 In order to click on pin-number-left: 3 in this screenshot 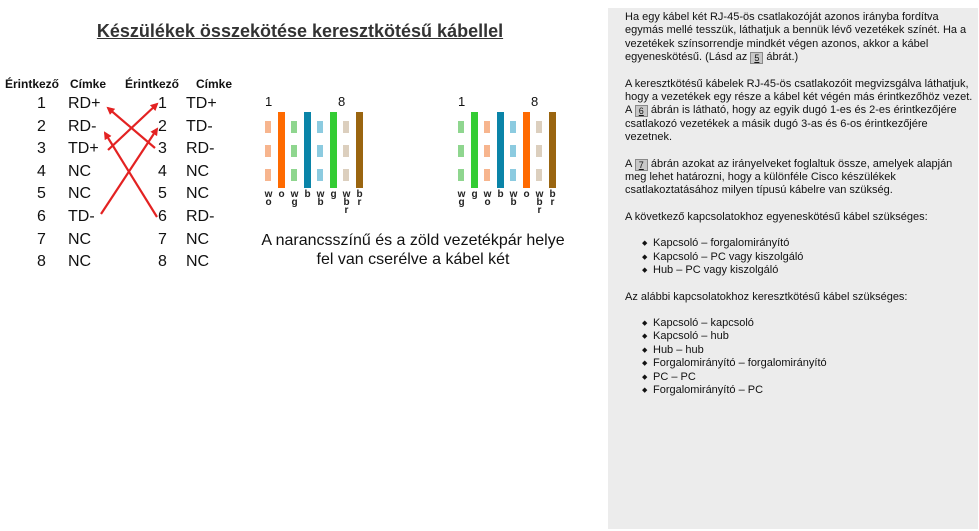, I will do `click(41, 149)`.